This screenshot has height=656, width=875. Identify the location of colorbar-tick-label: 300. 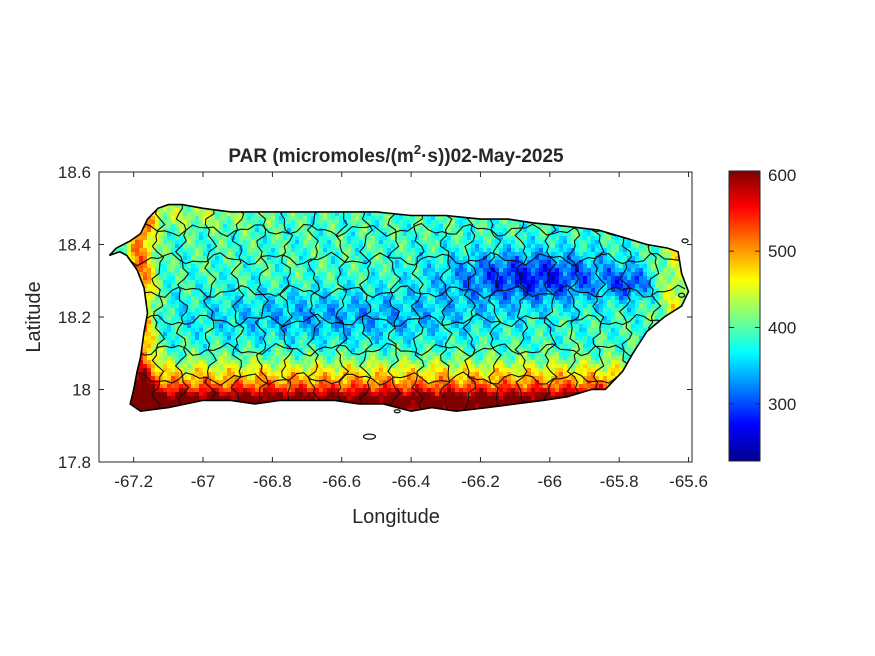
(782, 404).